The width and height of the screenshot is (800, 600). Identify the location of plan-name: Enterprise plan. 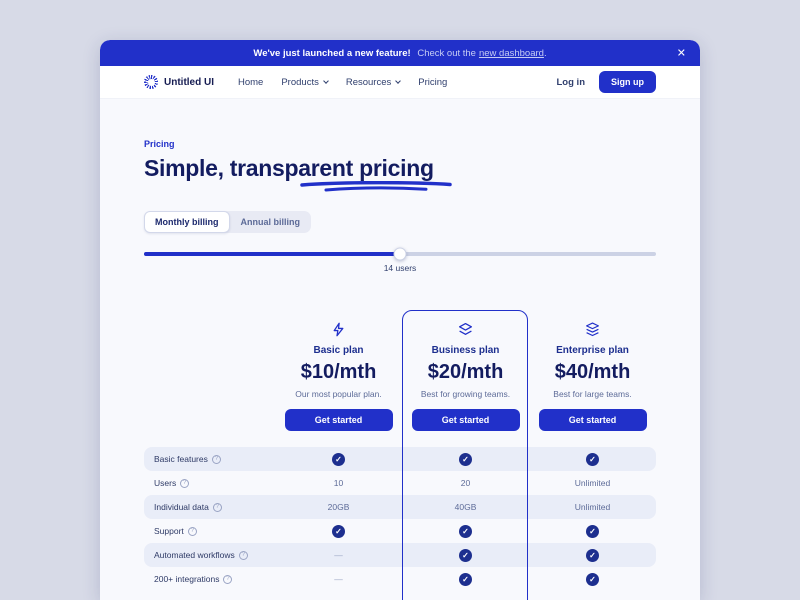
(592, 350).